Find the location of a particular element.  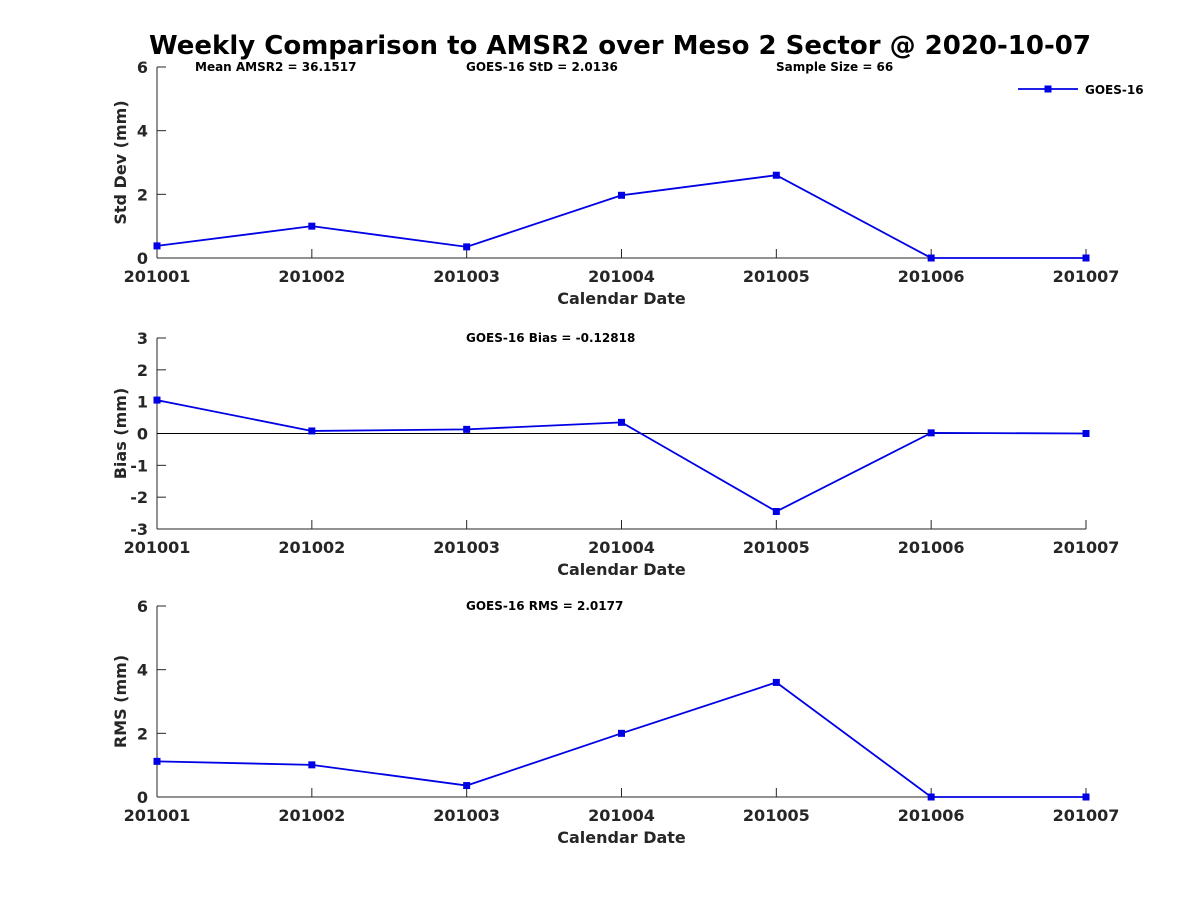

legend-marker is located at coordinates (1048, 89).